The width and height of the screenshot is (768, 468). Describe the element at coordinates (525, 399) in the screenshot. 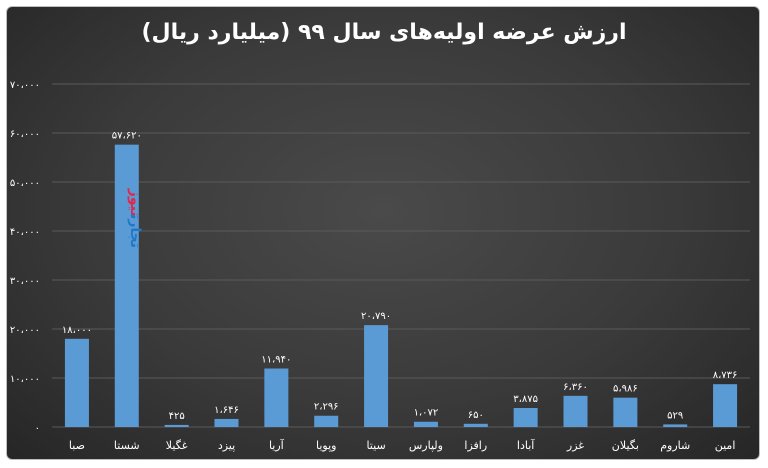

I see `data-label: ۳،۸۷۵` at that location.